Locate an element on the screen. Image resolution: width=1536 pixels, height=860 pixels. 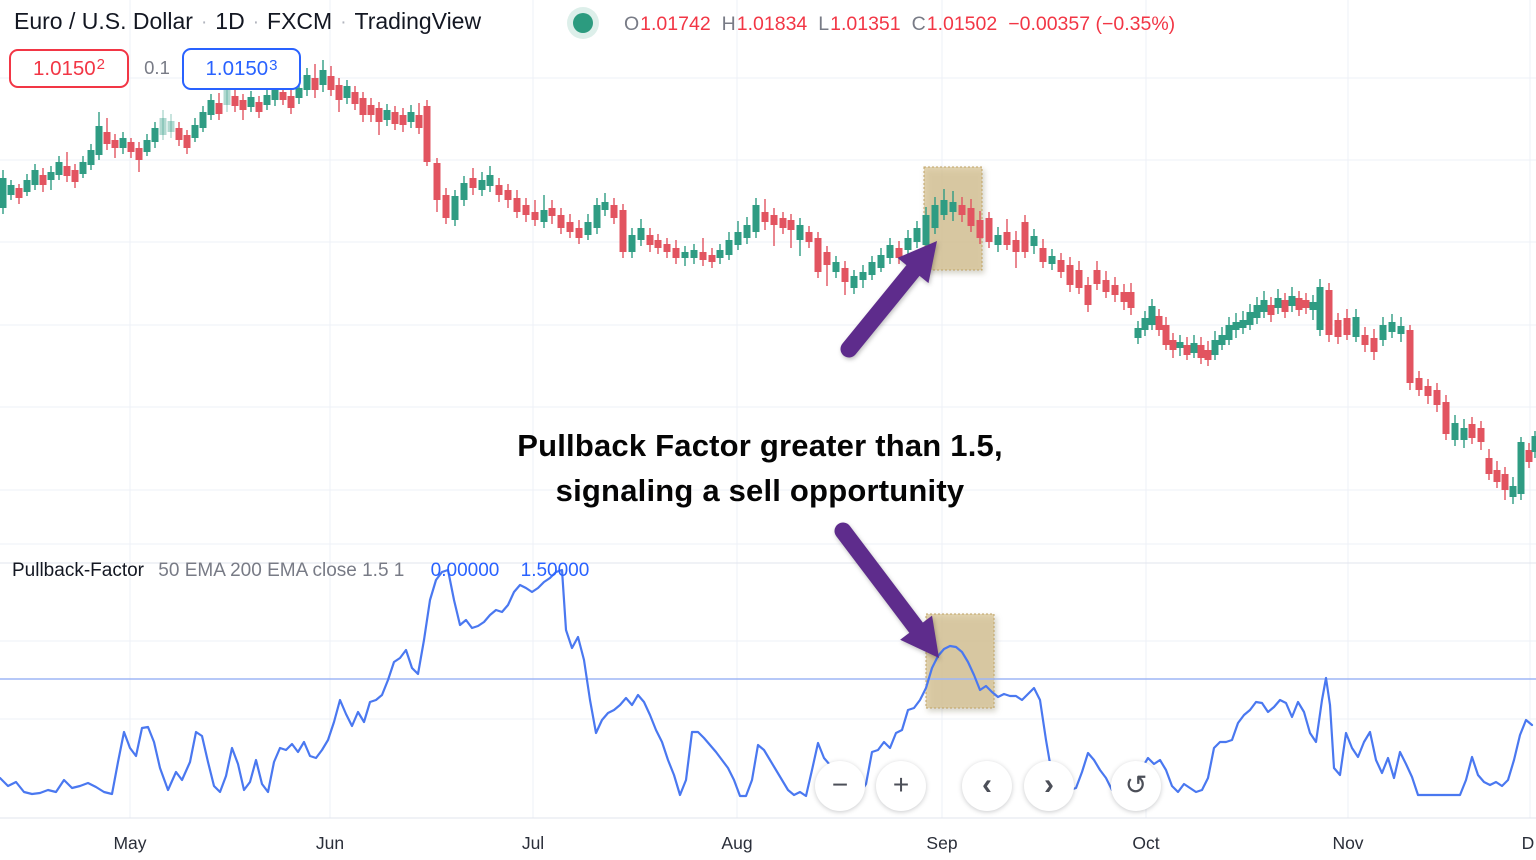
zoom-out-button: − is located at coordinates (840, 786).